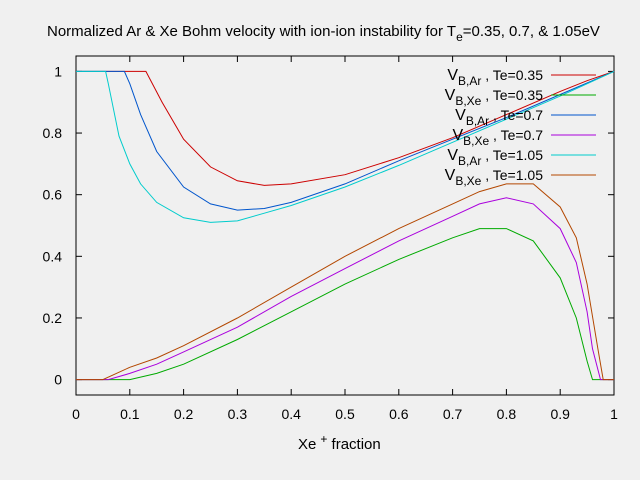 This screenshot has width=640, height=480. I want to click on x-tick-label: 0.2, so click(184, 414).